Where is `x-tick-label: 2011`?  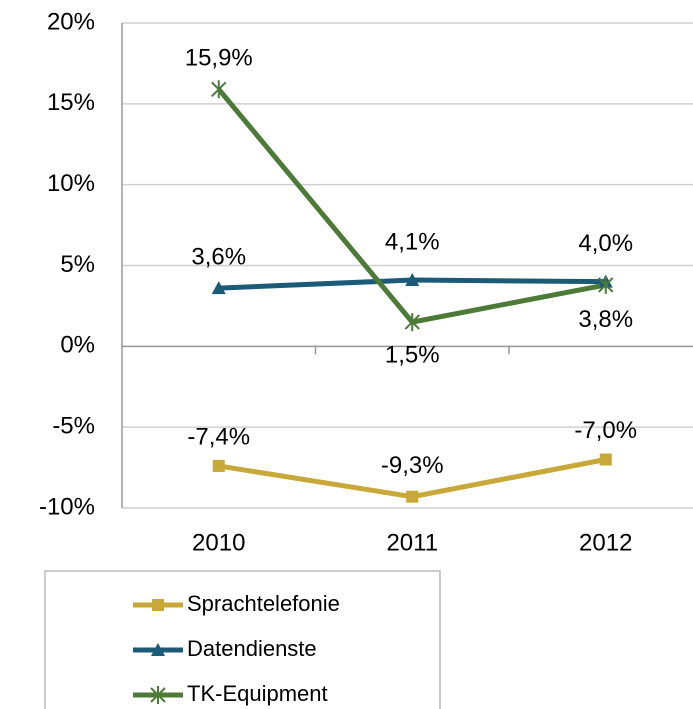 x-tick-label: 2011 is located at coordinates (412, 542).